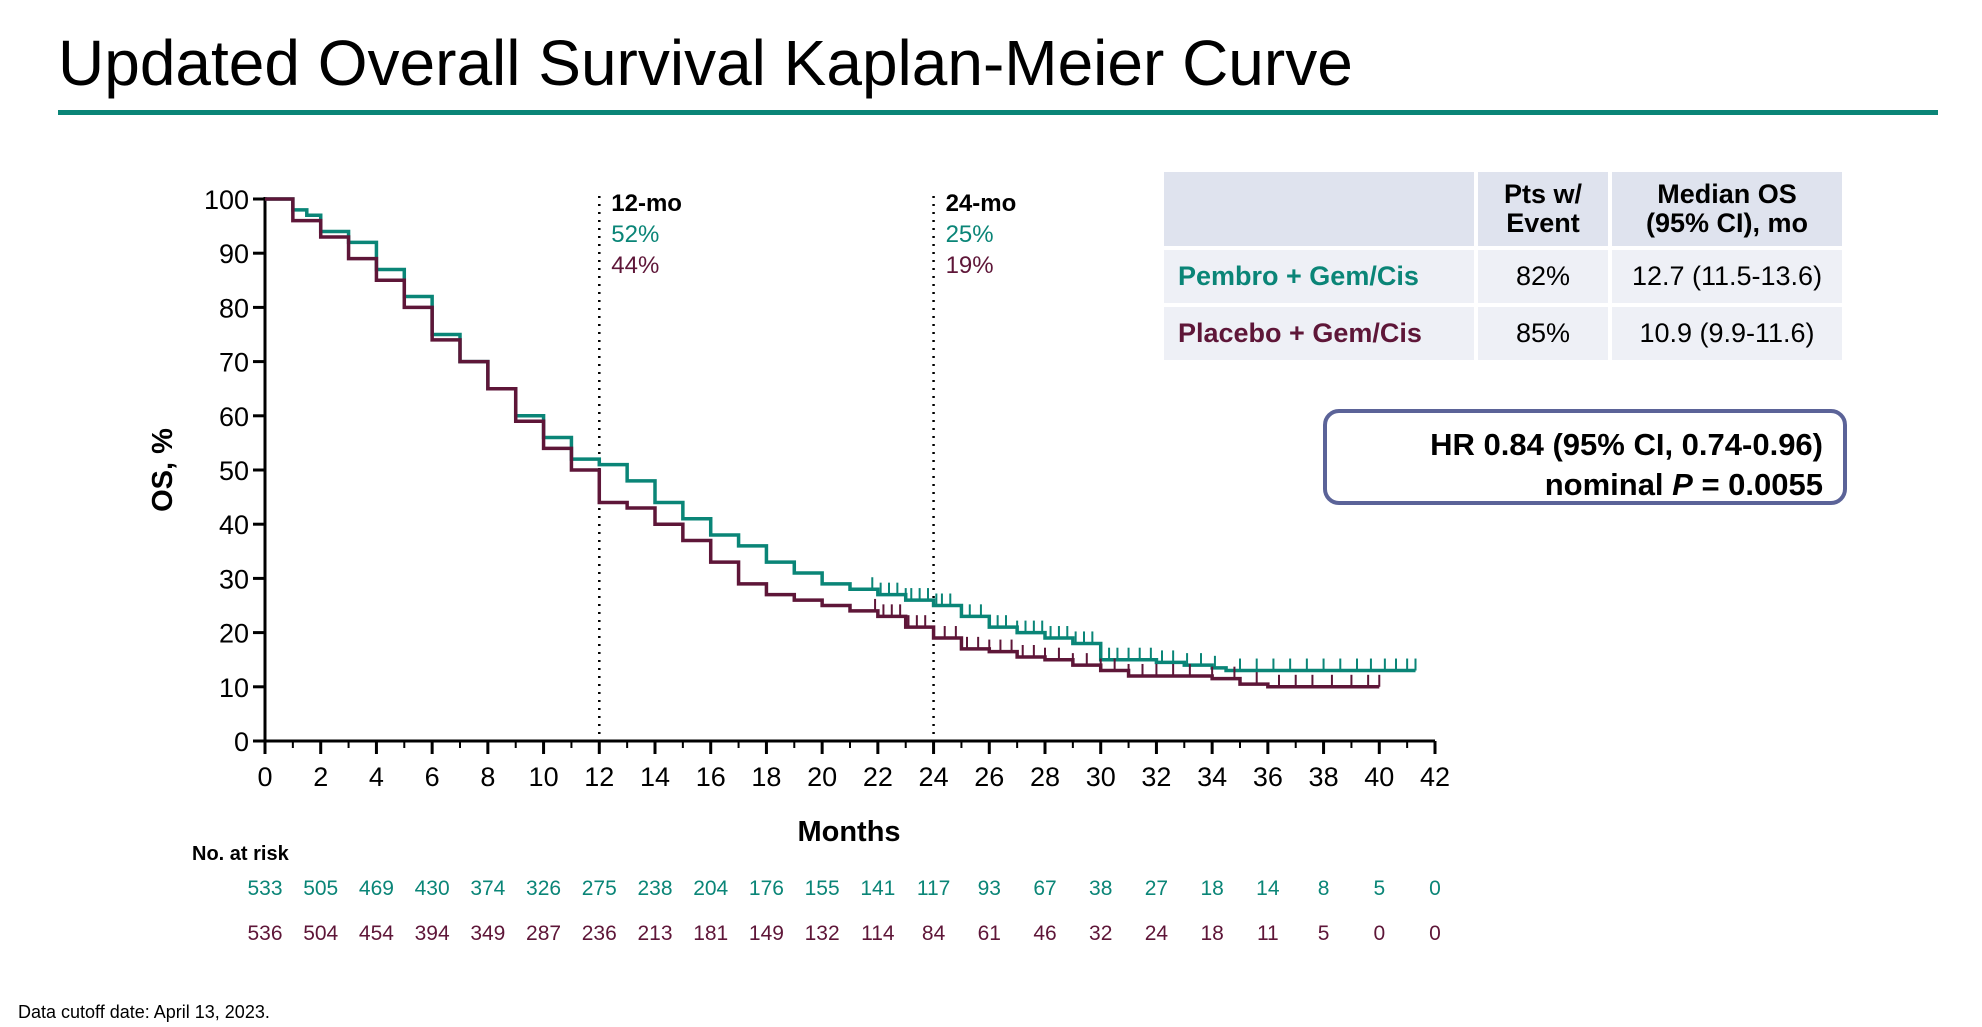 This screenshot has height=1027, width=1982. Describe the element at coordinates (320, 933) in the screenshot. I see `at-risk-value: 504` at that location.